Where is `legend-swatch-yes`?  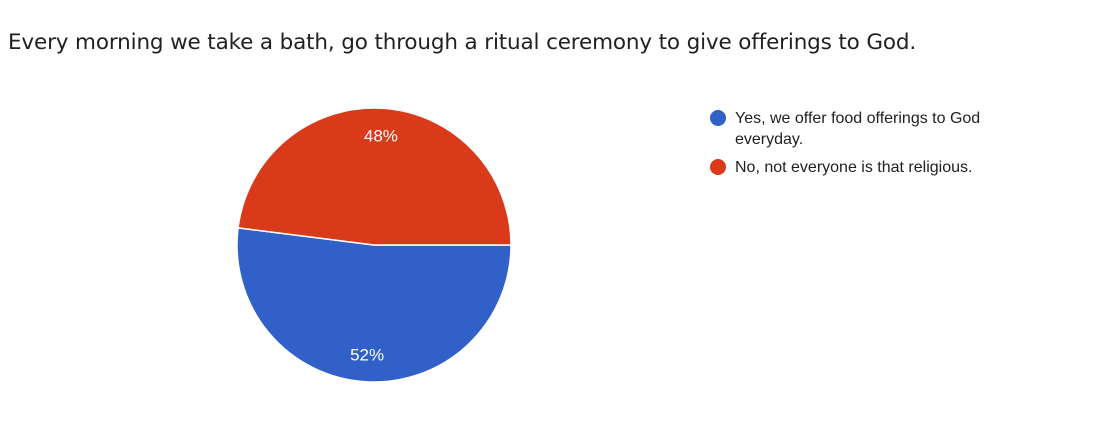 legend-swatch-yes is located at coordinates (718, 118).